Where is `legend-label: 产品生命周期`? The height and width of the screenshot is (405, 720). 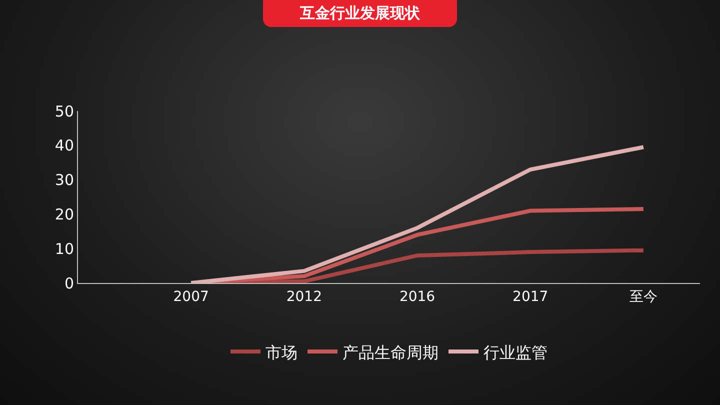 legend-label: 产品生命周期 is located at coordinates (390, 352).